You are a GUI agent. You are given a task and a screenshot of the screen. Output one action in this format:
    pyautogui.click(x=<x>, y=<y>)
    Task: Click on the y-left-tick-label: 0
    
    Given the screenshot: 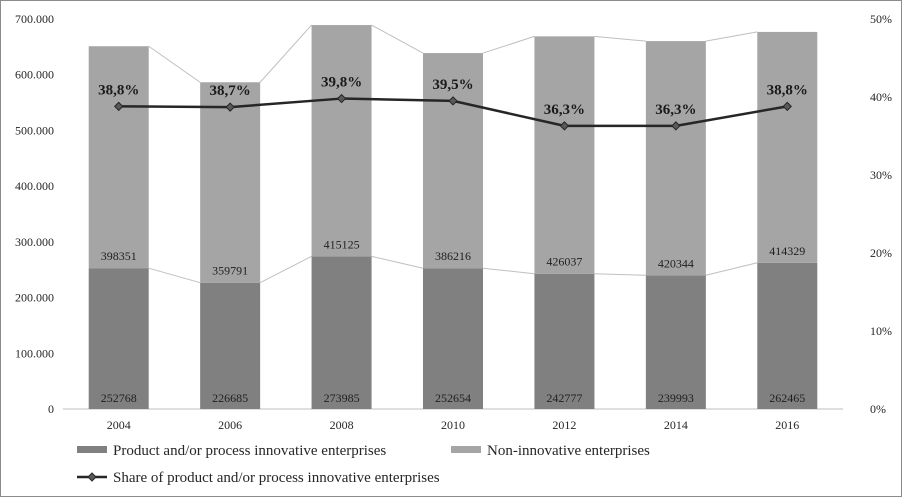 What is the action you would take?
    pyautogui.click(x=51, y=409)
    